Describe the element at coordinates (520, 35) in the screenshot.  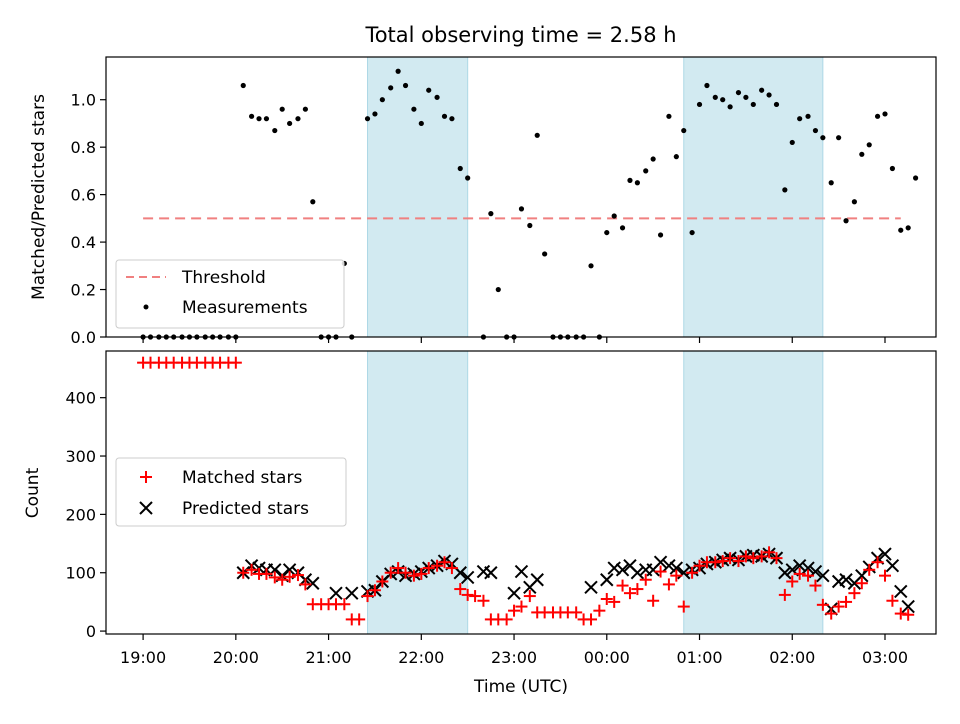
I see `figure-title: Total observing time = 2.58 h` at that location.